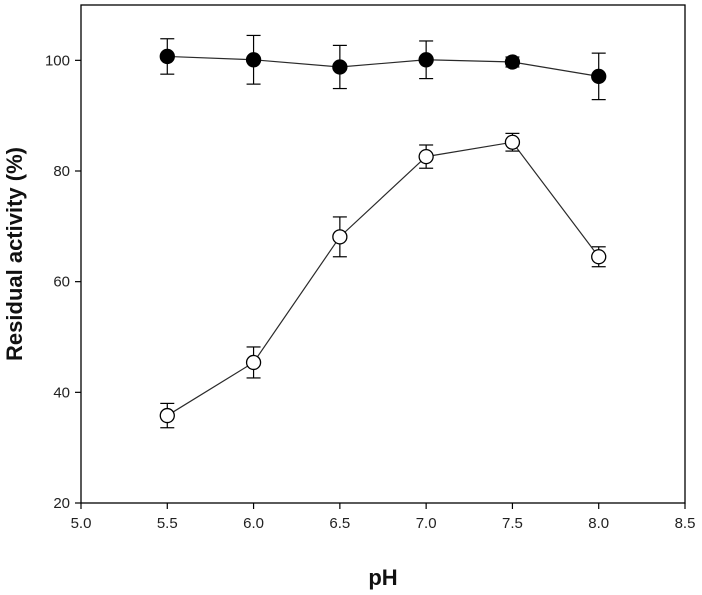 This screenshot has height=595, width=702. I want to click on x-tick-label: 5.0, so click(81, 523).